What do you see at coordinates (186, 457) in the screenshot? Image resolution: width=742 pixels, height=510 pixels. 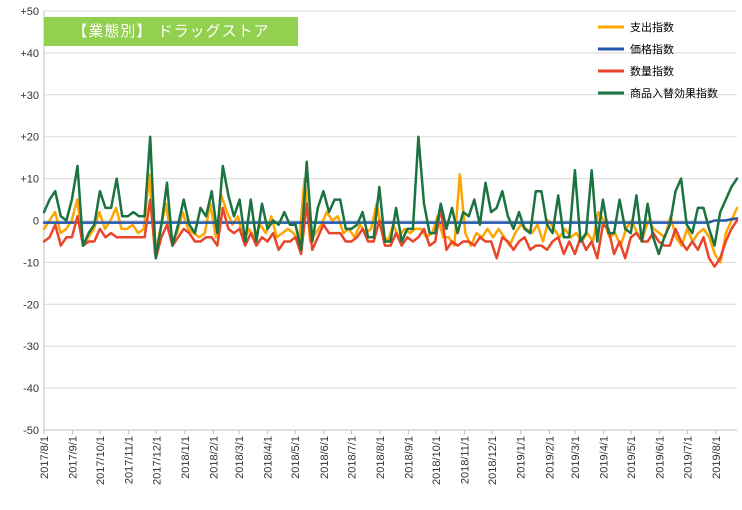 I see `x-tick-label: 2018/1/1` at bounding box center [186, 457].